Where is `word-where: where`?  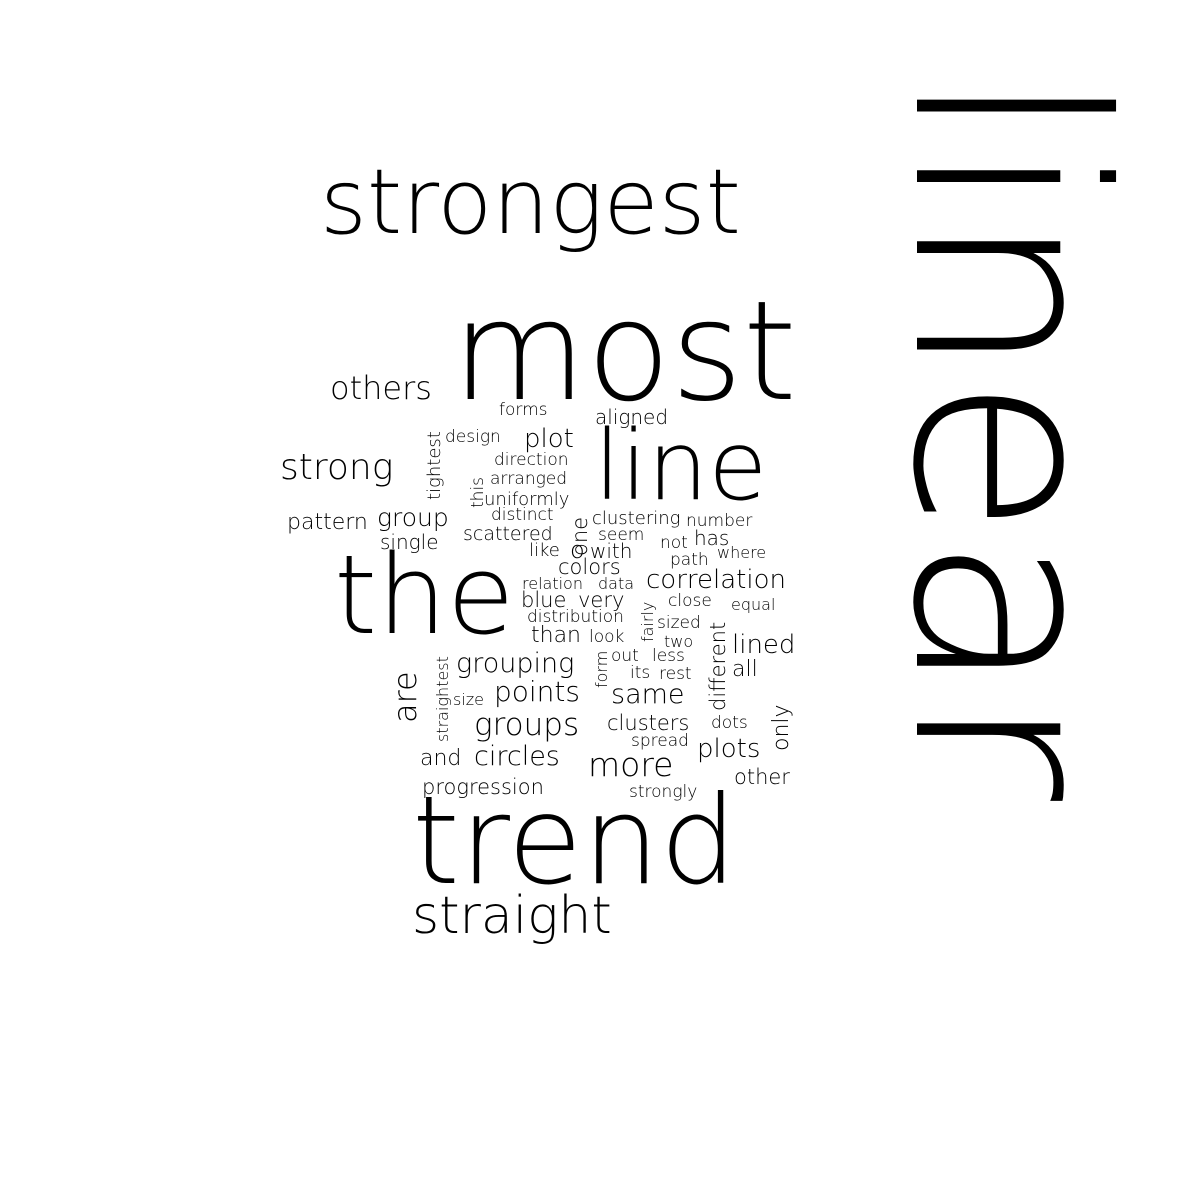 word-where: where is located at coordinates (742, 552).